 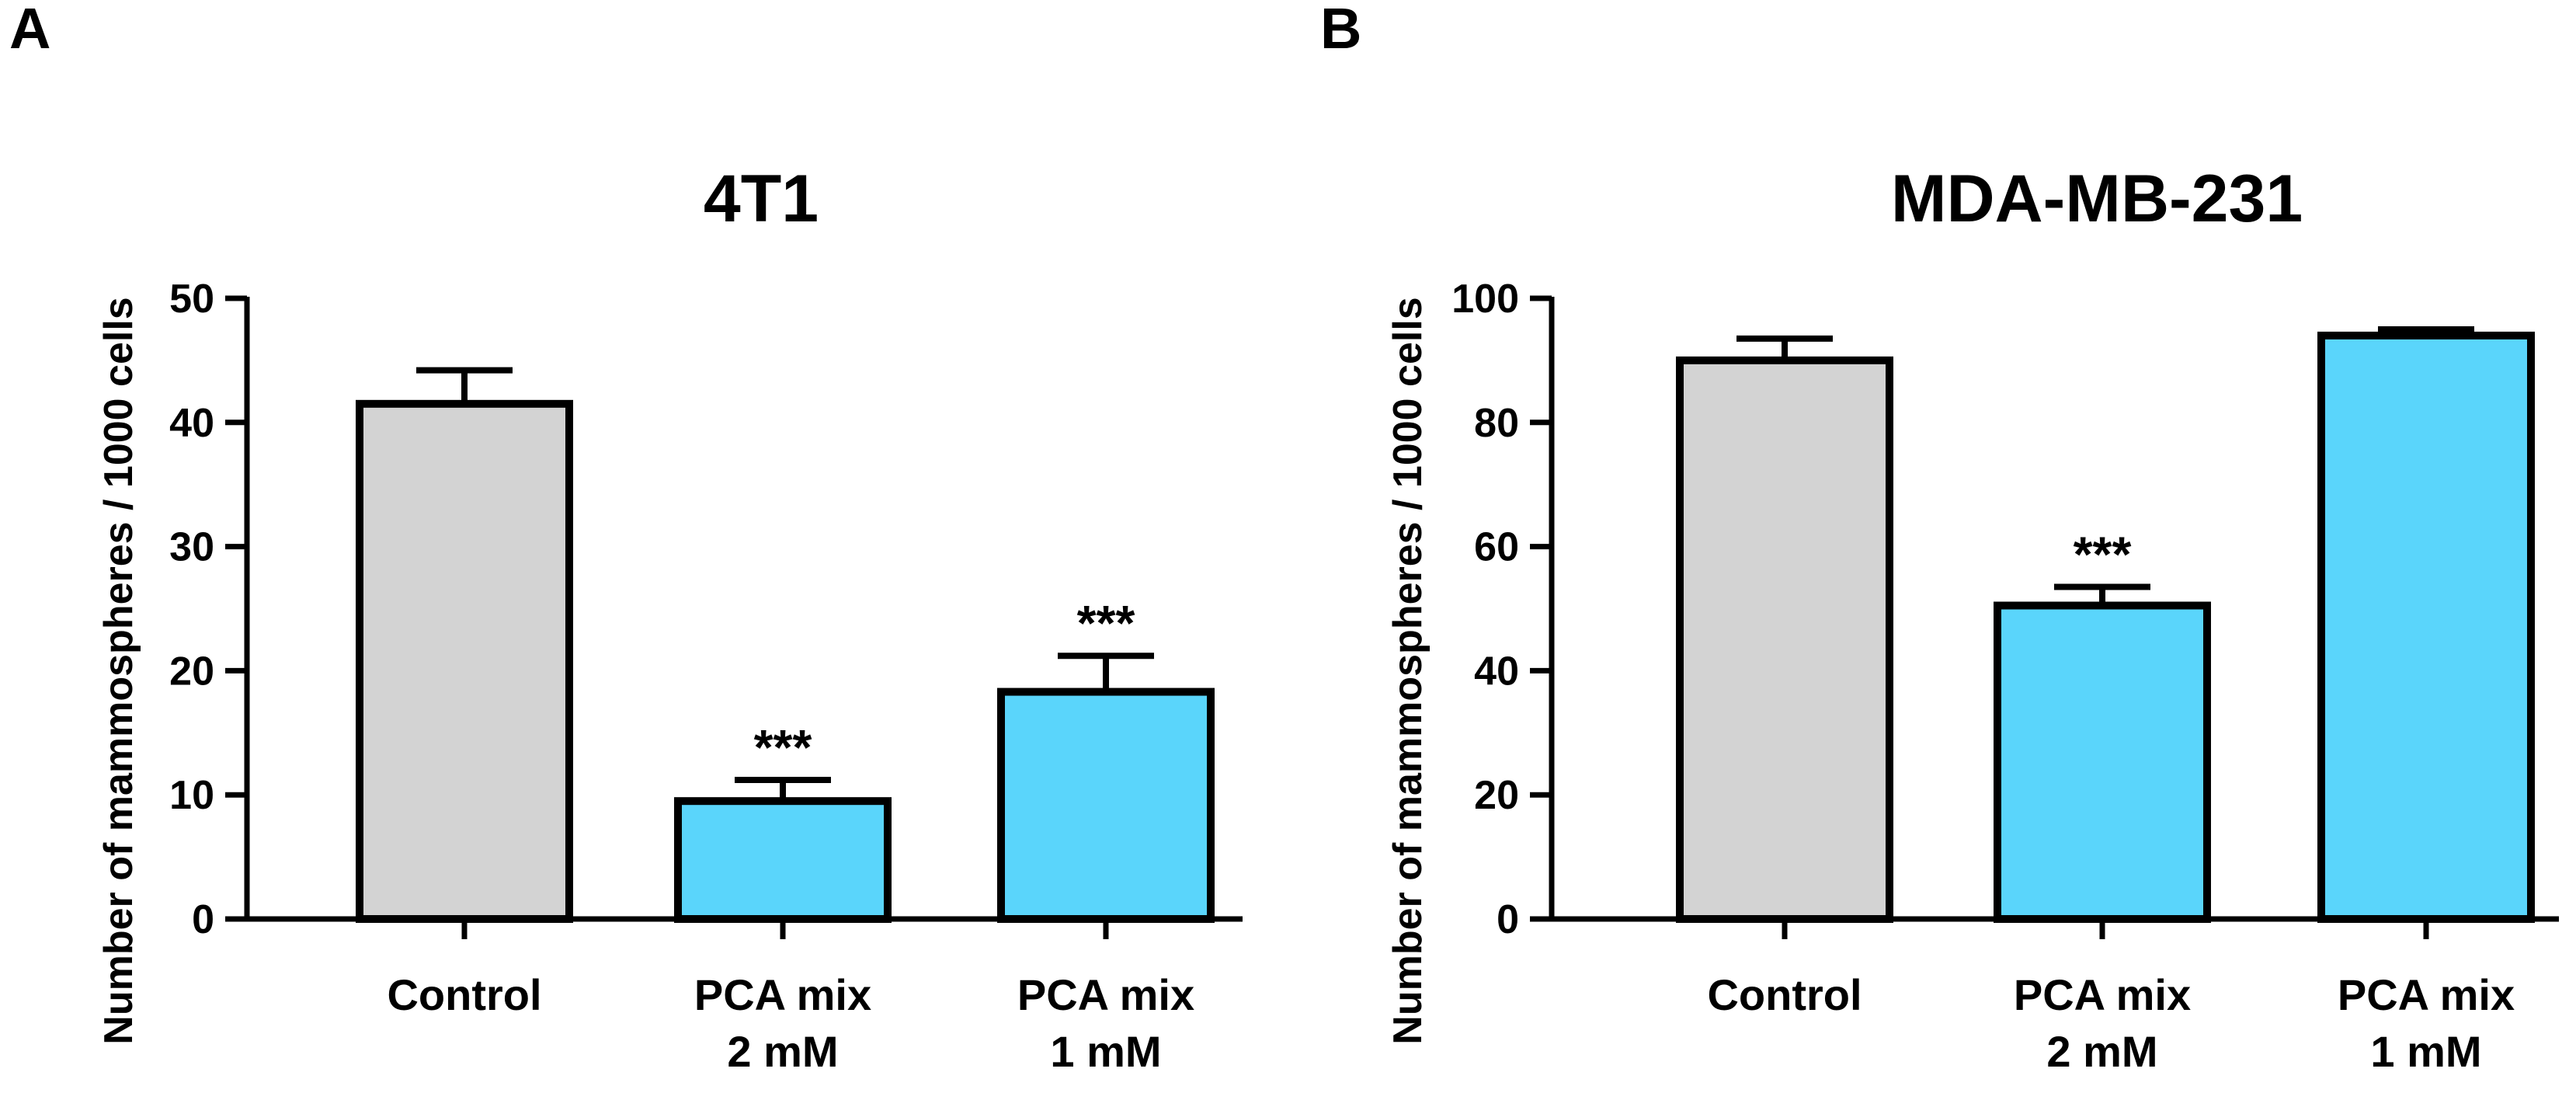 What do you see at coordinates (191, 548) in the screenshot?
I see `y-tick-label: 30` at bounding box center [191, 548].